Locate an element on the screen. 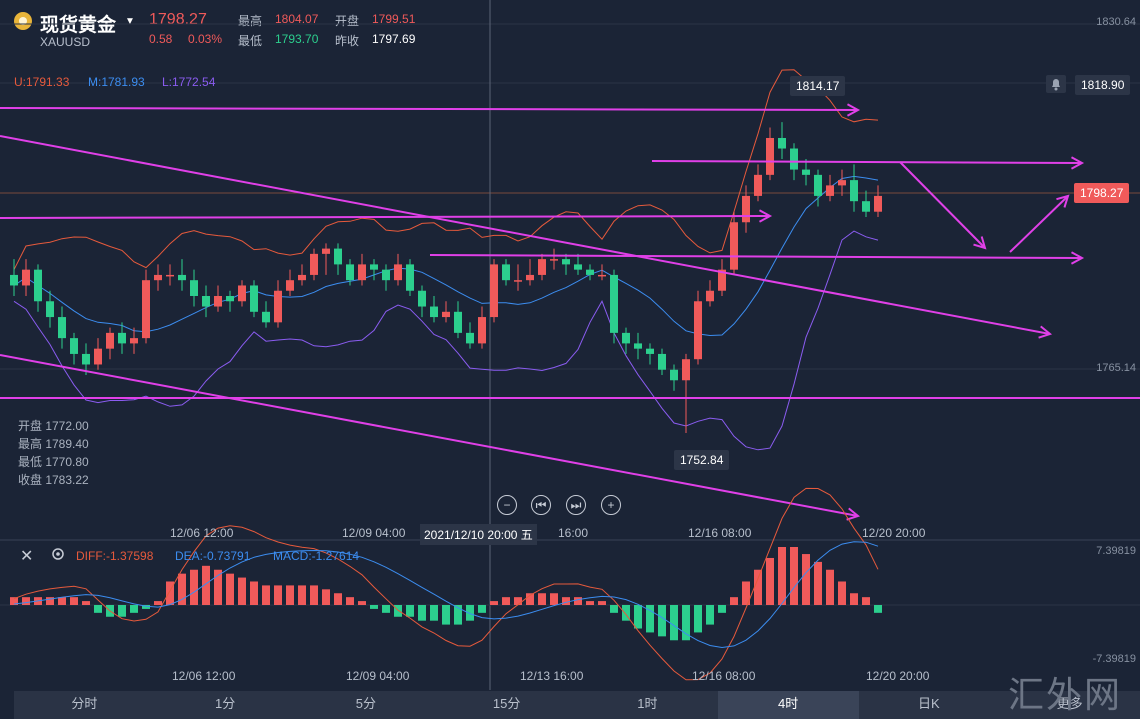  upper-band-label: U:1791.33 is located at coordinates (42, 82).